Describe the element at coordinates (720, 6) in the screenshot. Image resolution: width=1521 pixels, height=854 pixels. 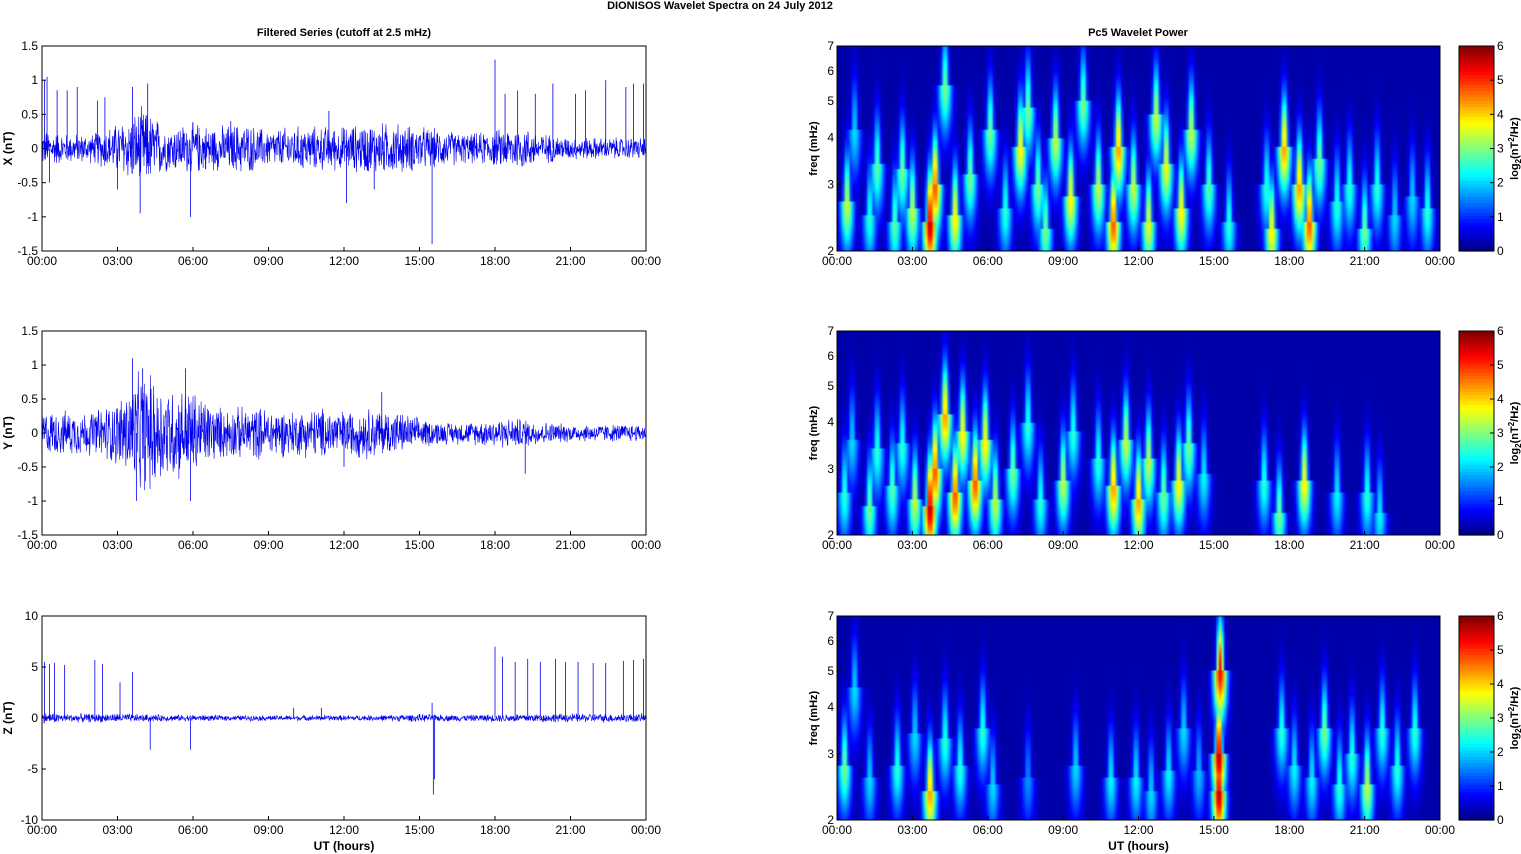
I see `figure-suptitle: DIONISOS Wavelet Spectra on 24 July 2012` at that location.